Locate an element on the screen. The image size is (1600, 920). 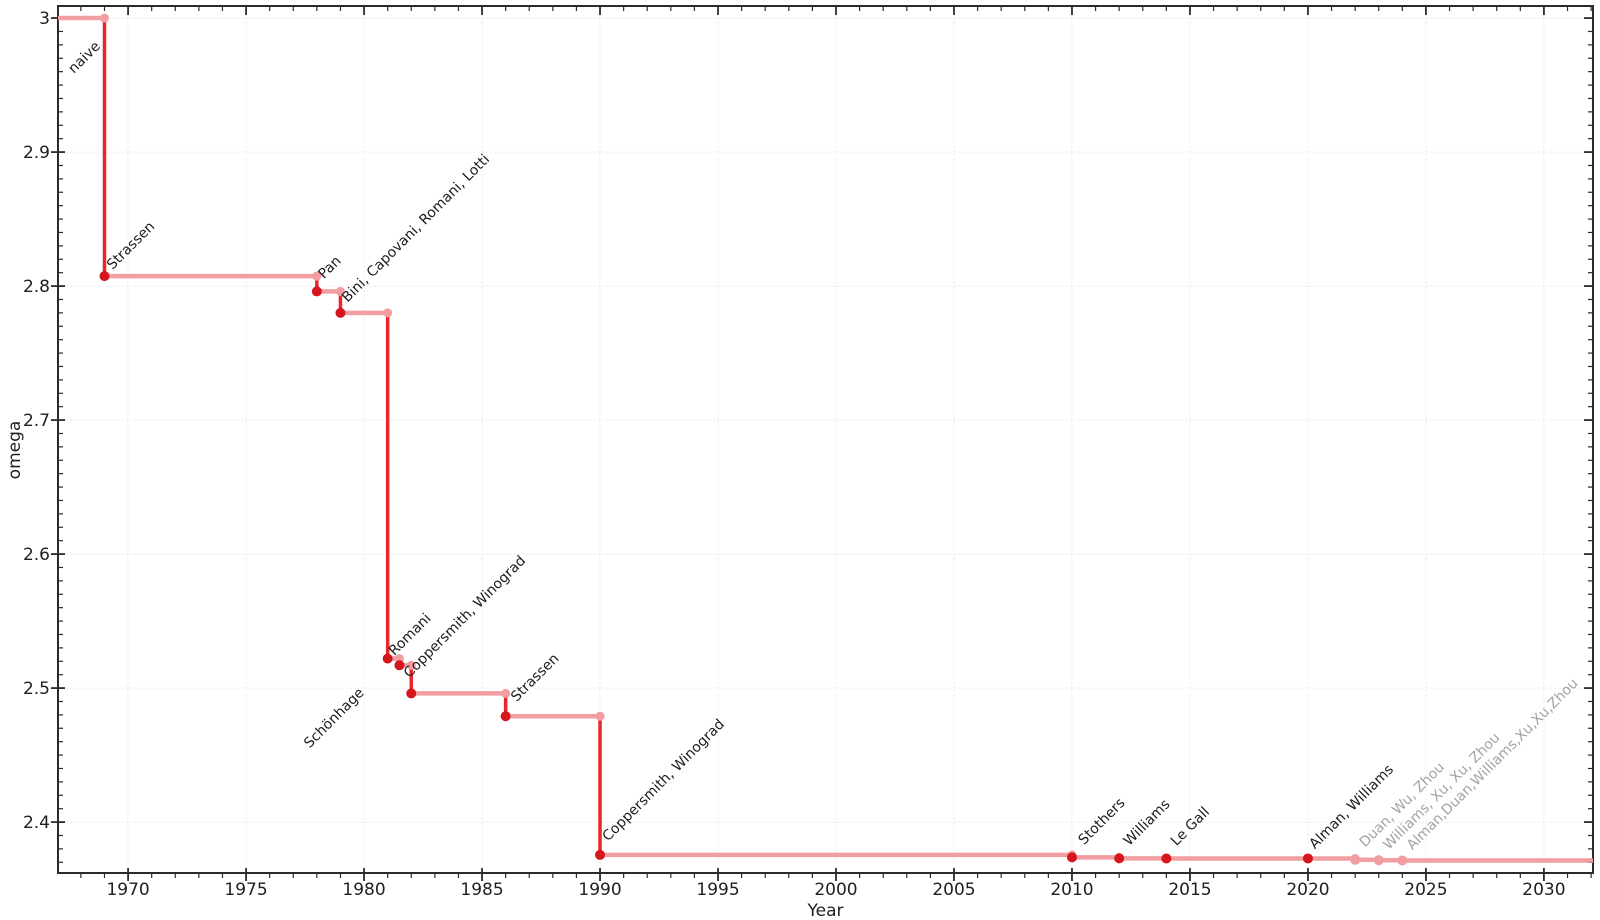
event-label-naive: naive is located at coordinates (84, 58).